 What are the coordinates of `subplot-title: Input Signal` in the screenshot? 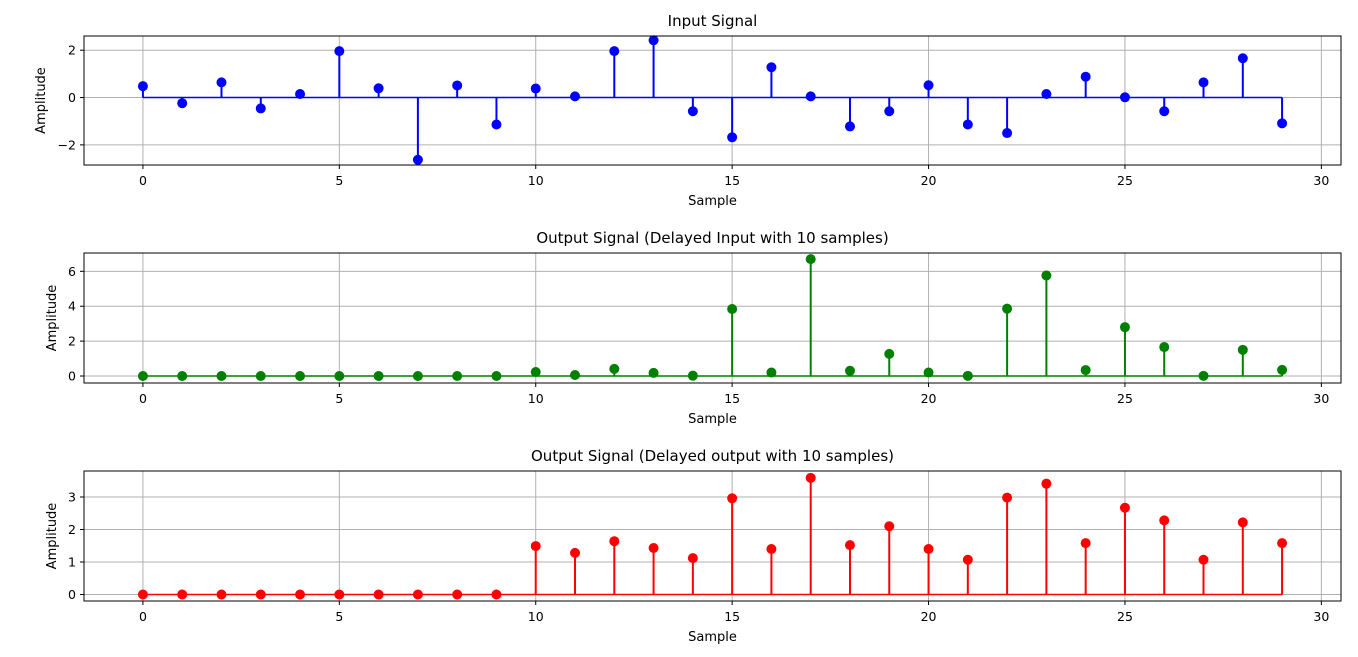 It's located at (713, 21).